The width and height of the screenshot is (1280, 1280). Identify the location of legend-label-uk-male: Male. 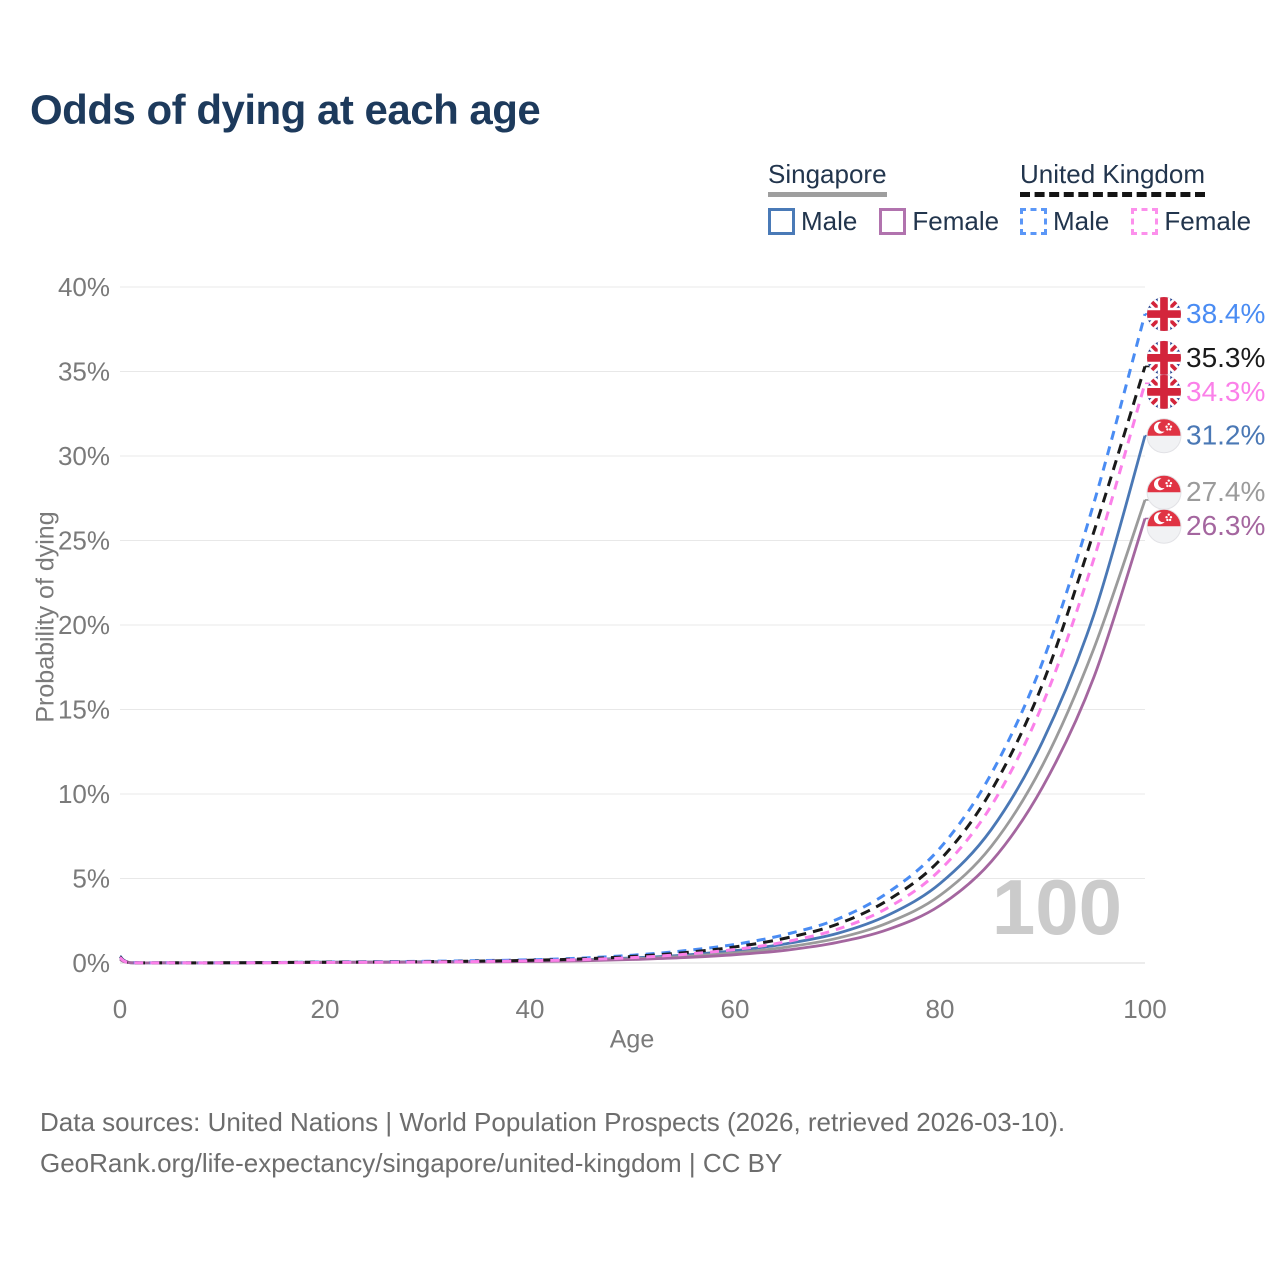
(1081, 220).